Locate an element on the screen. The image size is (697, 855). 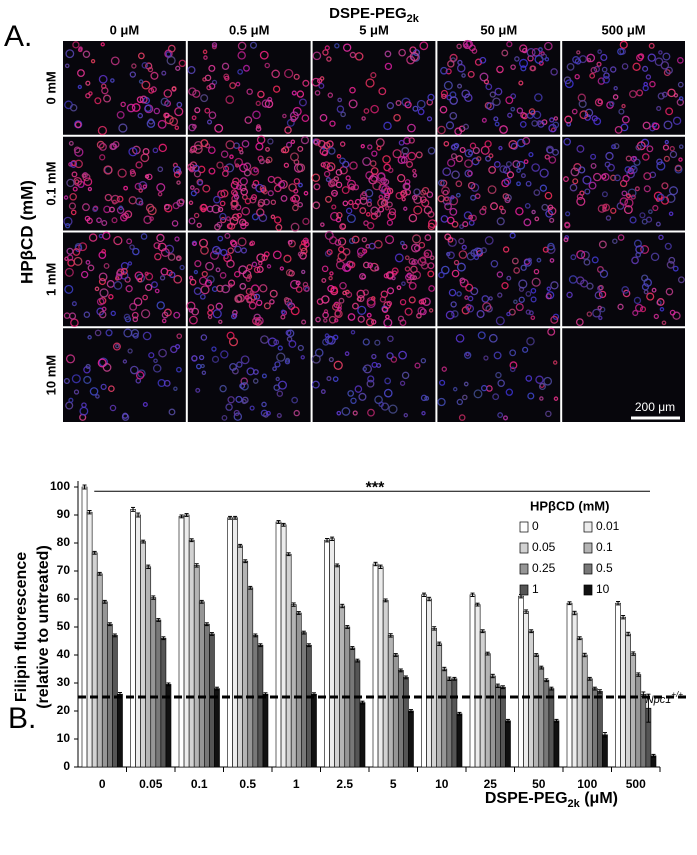
micrograph is located at coordinates (623, 279).